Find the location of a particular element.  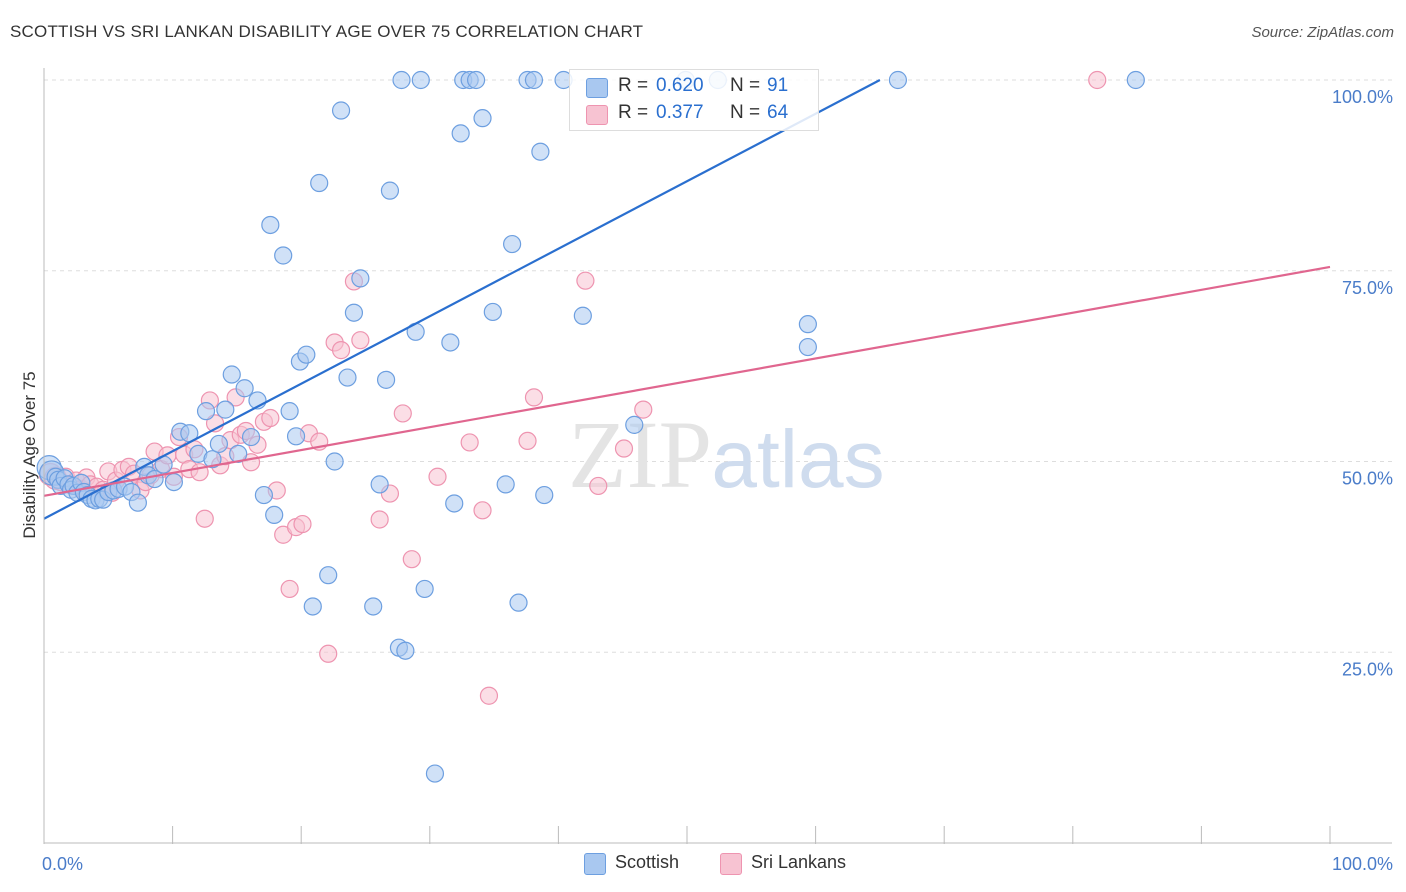

legend-stats: R = 0.620 N = 91 R = 0.377 N = 64 is located at coordinates (694, 100).